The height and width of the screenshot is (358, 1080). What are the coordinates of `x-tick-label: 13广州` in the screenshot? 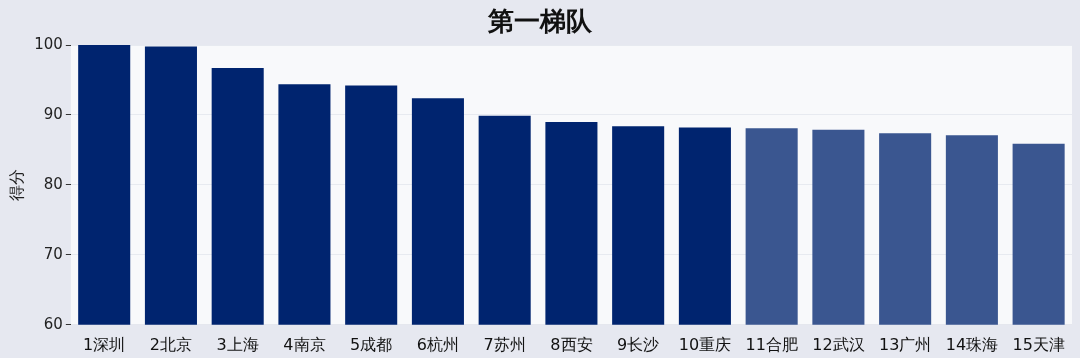 It's located at (905, 344).